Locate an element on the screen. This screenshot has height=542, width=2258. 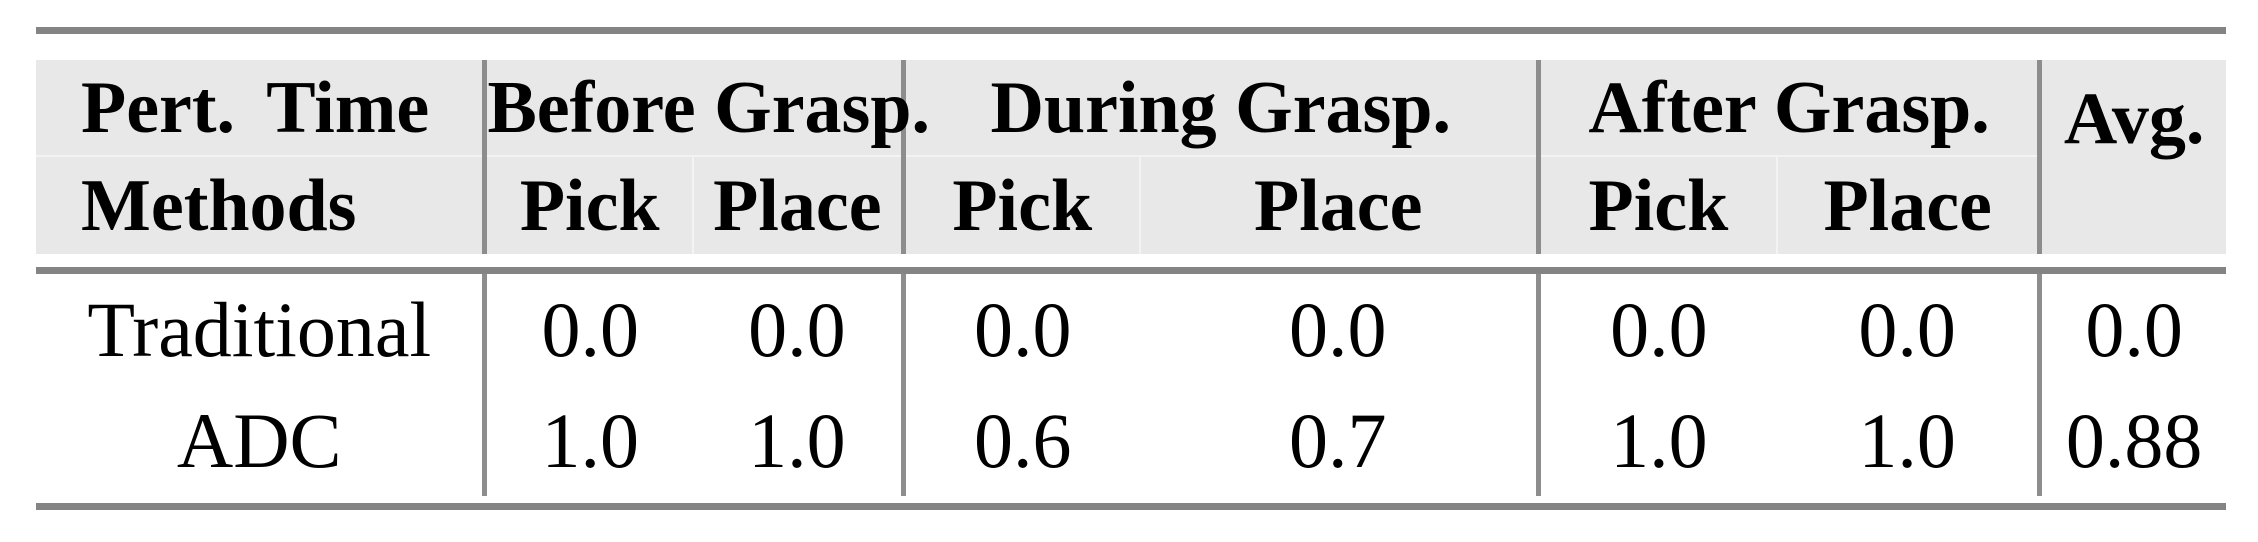
cell-traditional-during-pick: 0.0 is located at coordinates (1020, 329).